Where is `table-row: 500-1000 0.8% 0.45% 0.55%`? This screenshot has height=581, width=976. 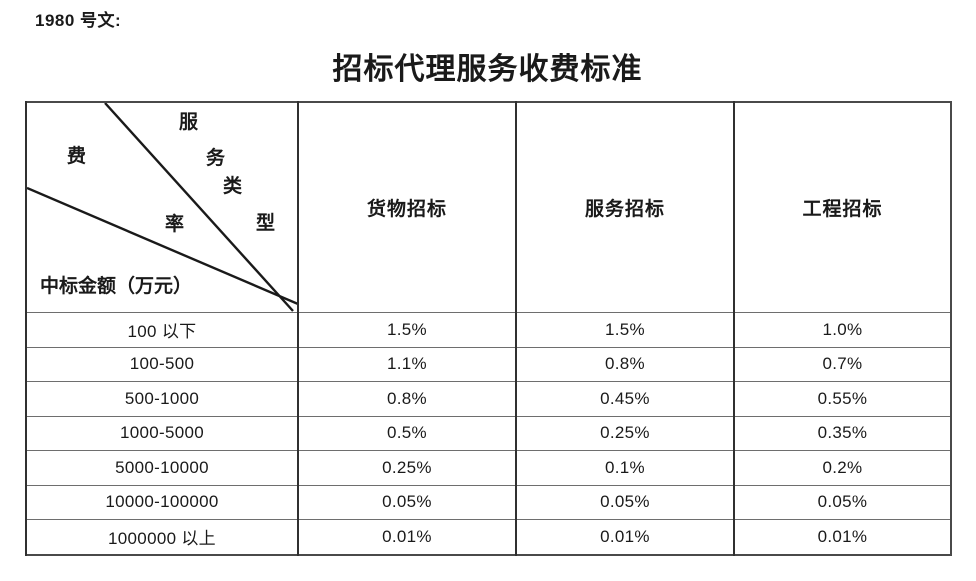 table-row: 500-1000 0.8% 0.45% 0.55% is located at coordinates (488, 398).